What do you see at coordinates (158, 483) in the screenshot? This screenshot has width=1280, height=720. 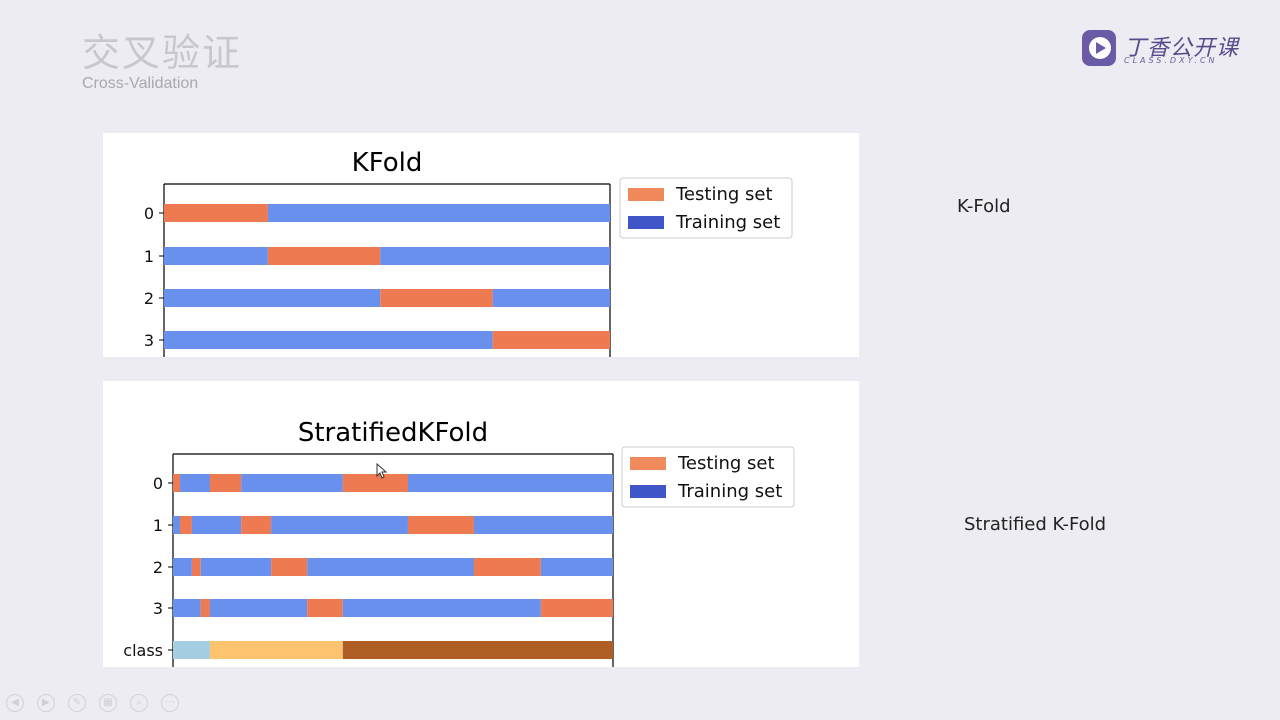 I see `strat-tick-label-0: 0` at bounding box center [158, 483].